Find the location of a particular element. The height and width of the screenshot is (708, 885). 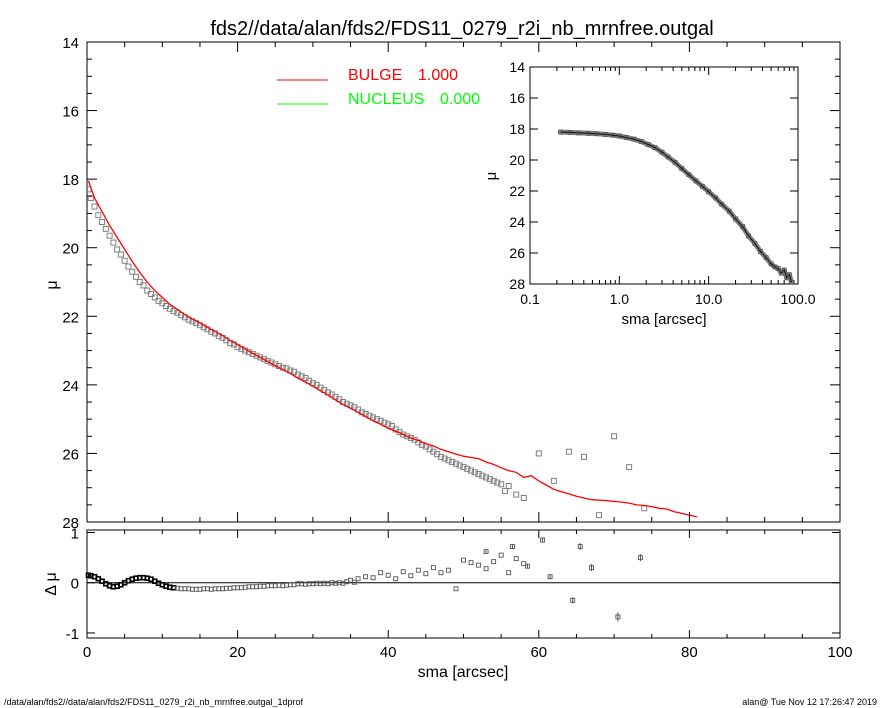

main-y-tick-label: 22 is located at coordinates (70, 317).